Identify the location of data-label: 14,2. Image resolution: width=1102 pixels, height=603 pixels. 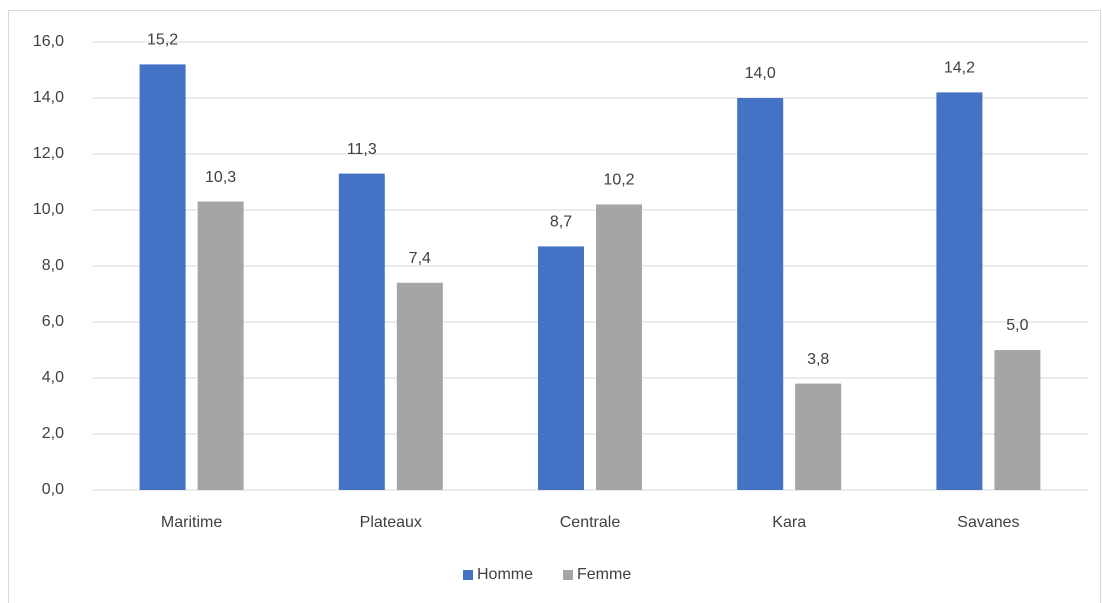
(959, 68).